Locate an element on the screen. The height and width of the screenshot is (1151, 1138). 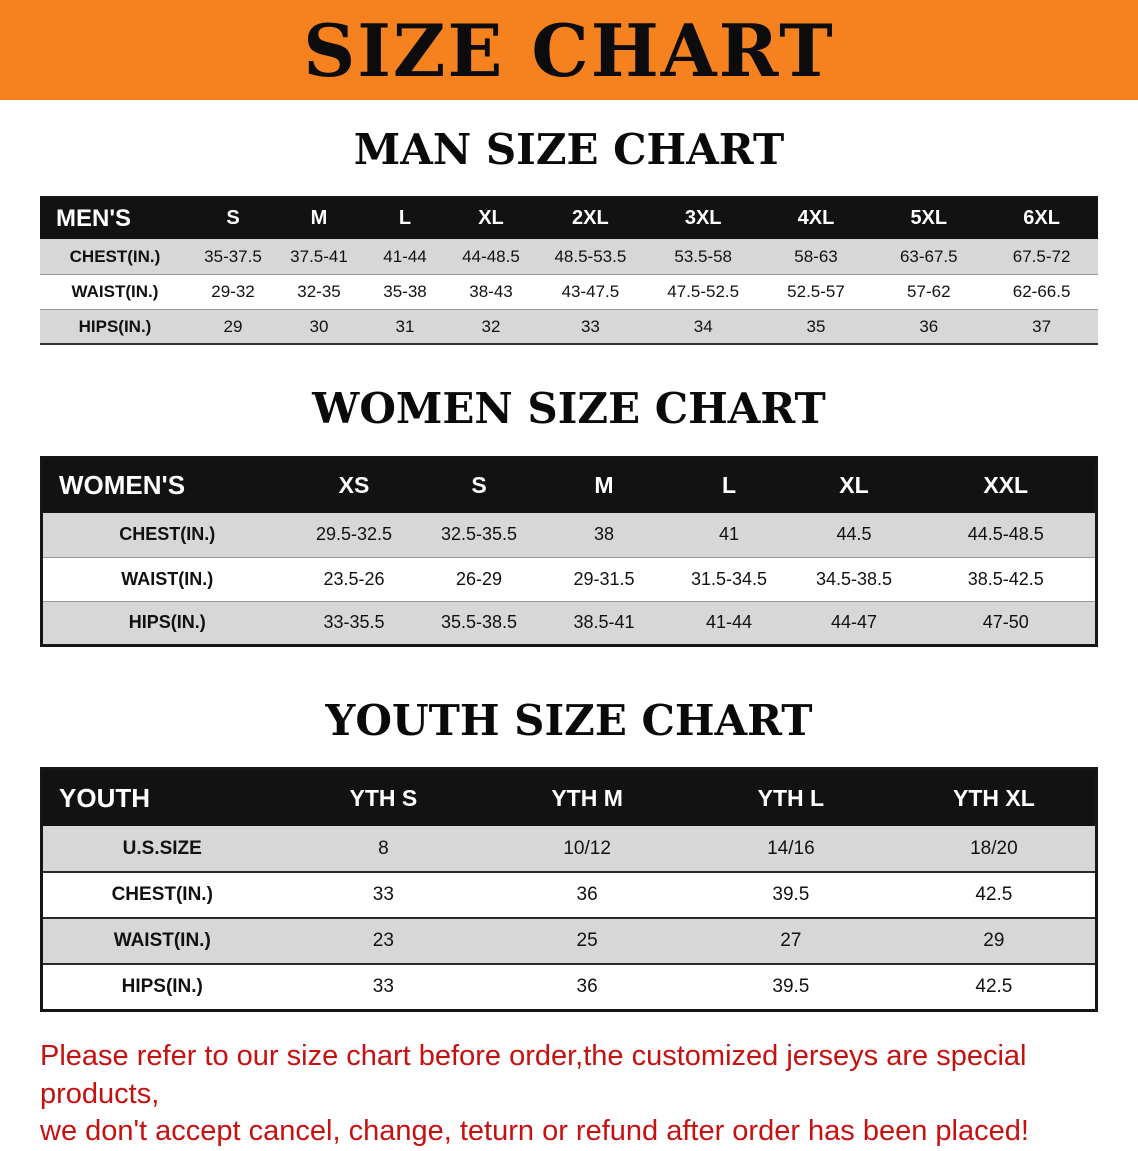
youth-waist-row: WAIST(IN.) 23 25 27 29 is located at coordinates (569, 942).